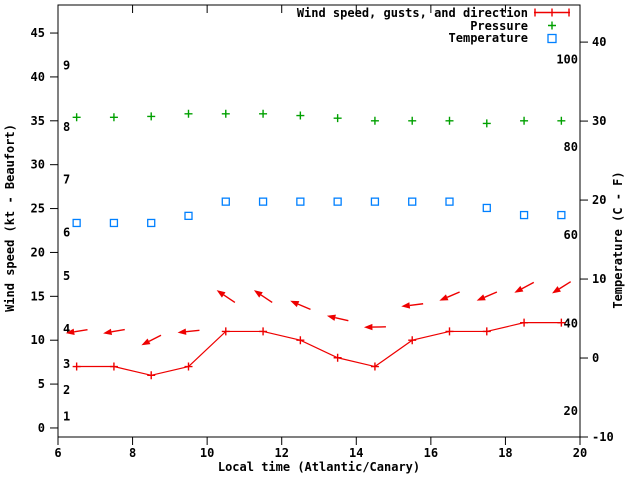 Image resolution: width=640 pixels, height=480 pixels. I want to click on right-axis-tick-label: 40, so click(599, 42).